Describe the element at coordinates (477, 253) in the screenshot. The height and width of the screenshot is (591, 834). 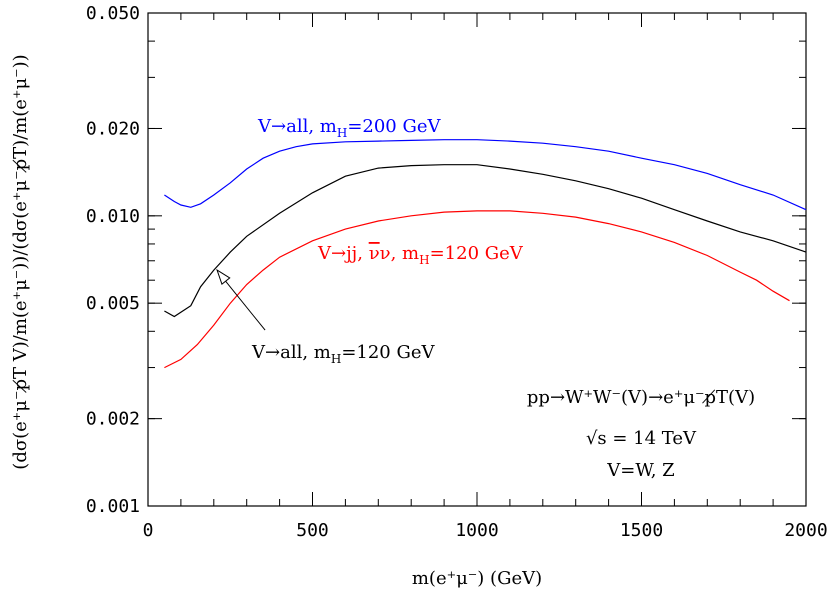
I see `red-label-tail: =120 GeV` at that location.